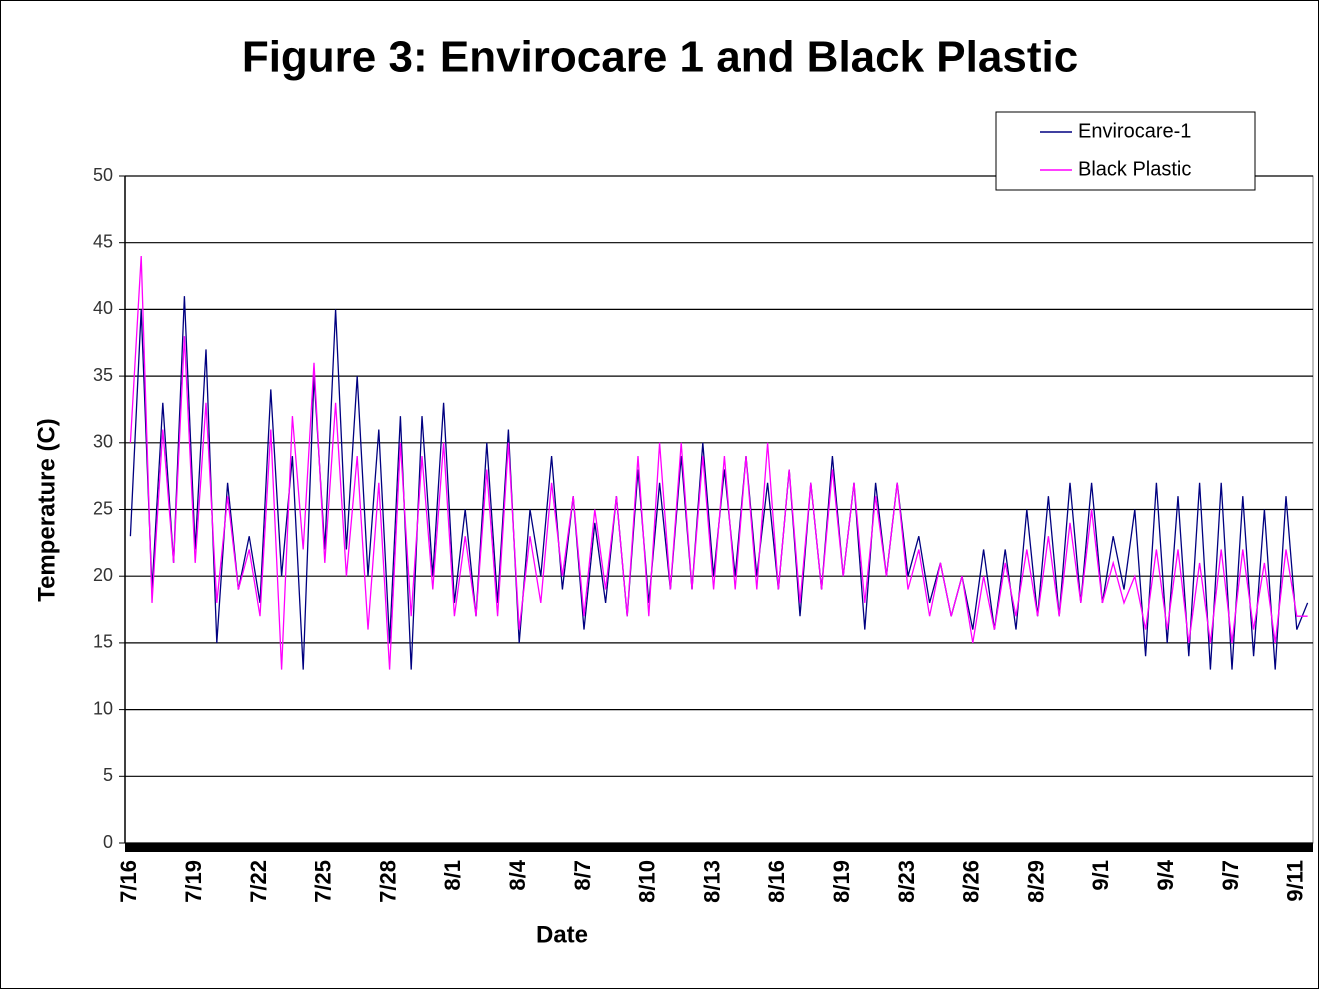 The height and width of the screenshot is (994, 1319). I want to click on x-tick-label: 8/10, so click(647, 881).